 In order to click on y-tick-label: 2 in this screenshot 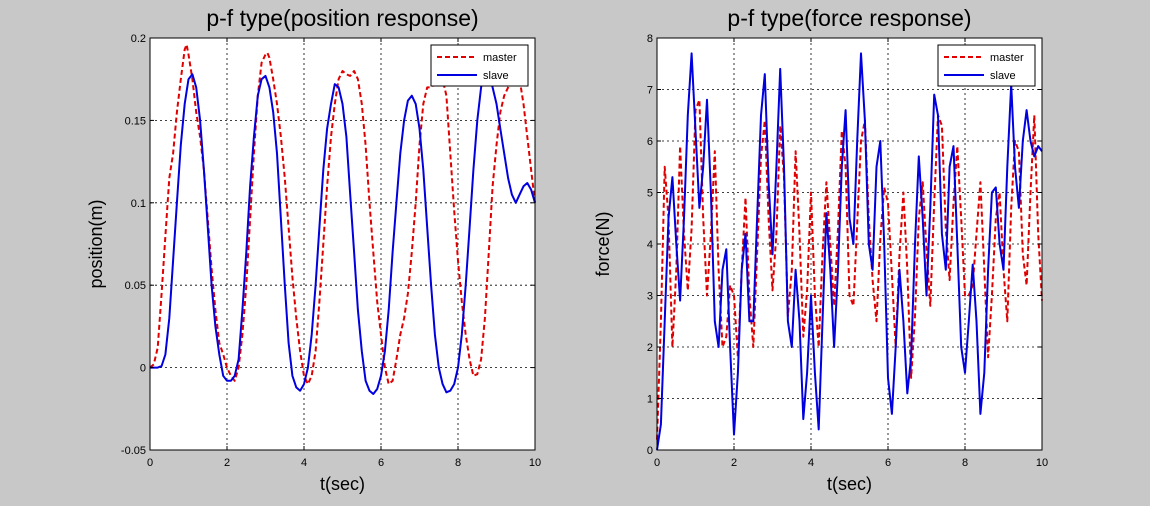, I will do `click(650, 348)`.